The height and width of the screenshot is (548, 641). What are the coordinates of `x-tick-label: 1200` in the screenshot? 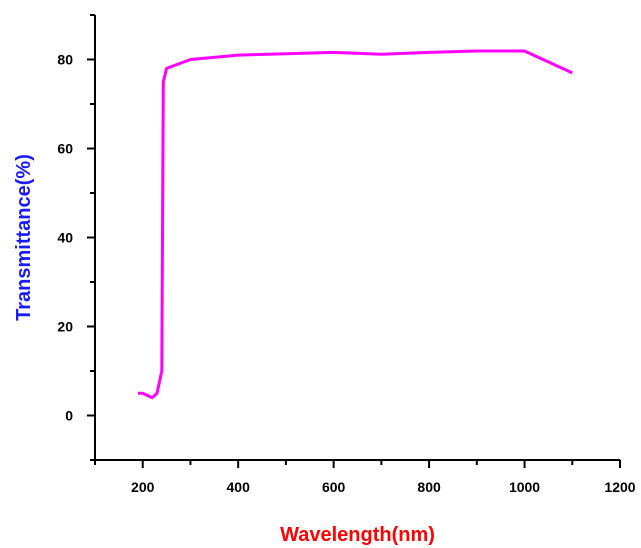 It's located at (619, 487).